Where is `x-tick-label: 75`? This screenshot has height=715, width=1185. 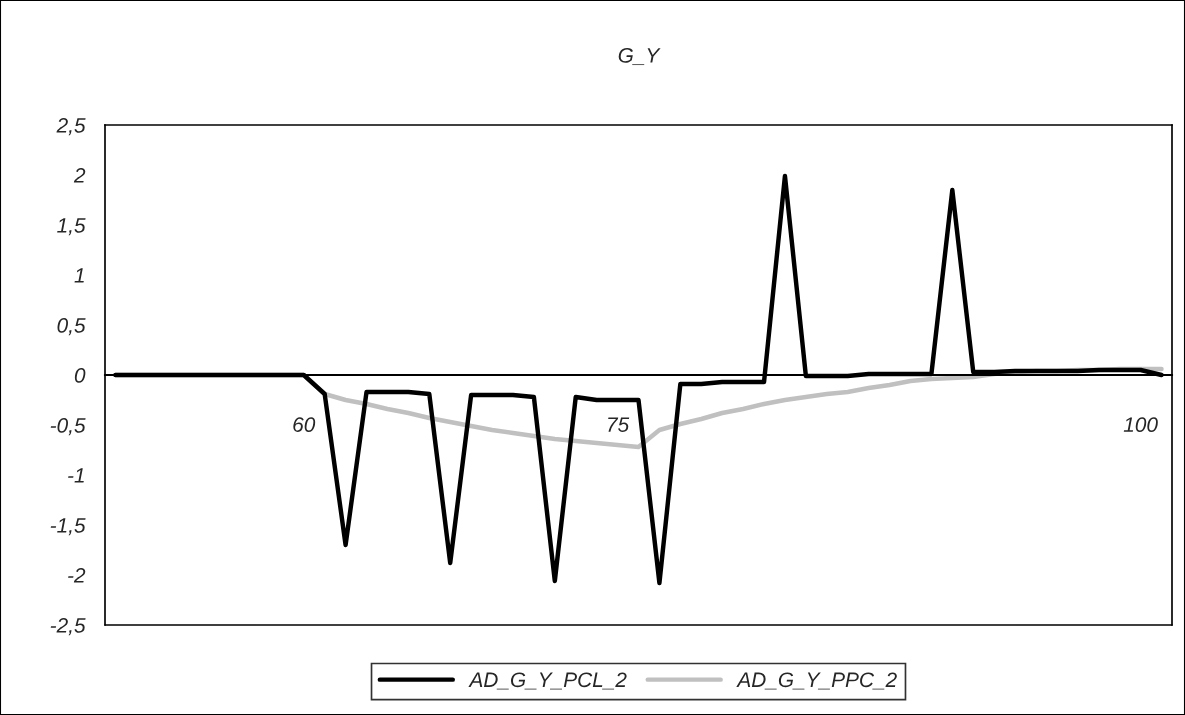 x-tick-label: 75 is located at coordinates (619, 424).